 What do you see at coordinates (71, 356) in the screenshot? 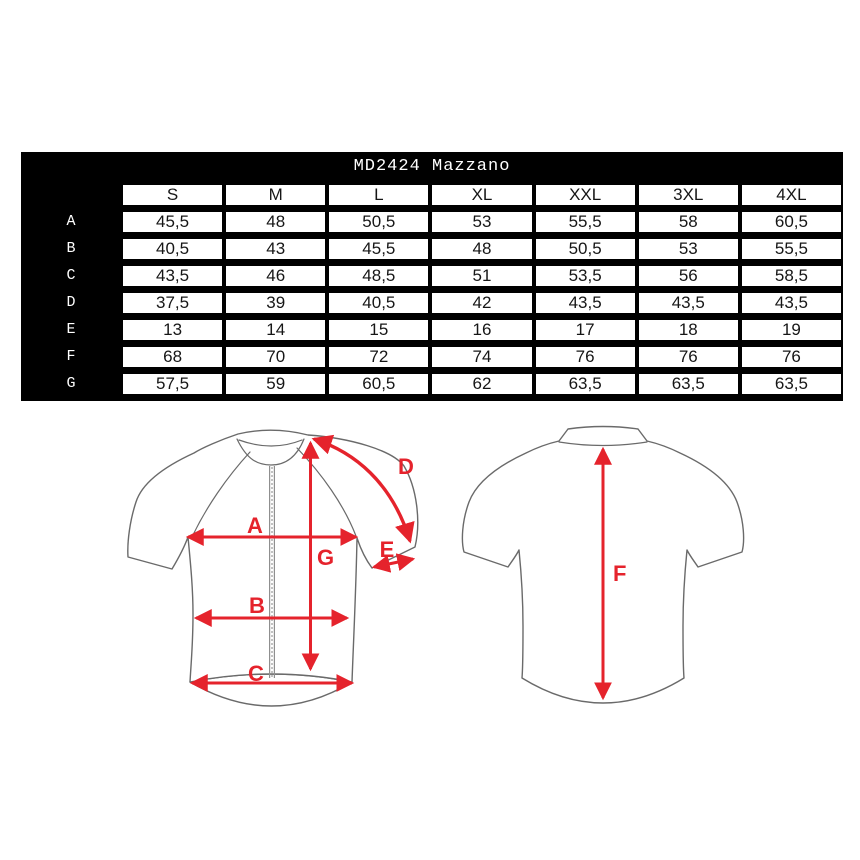
I see `measurement-row-label: F` at bounding box center [71, 356].